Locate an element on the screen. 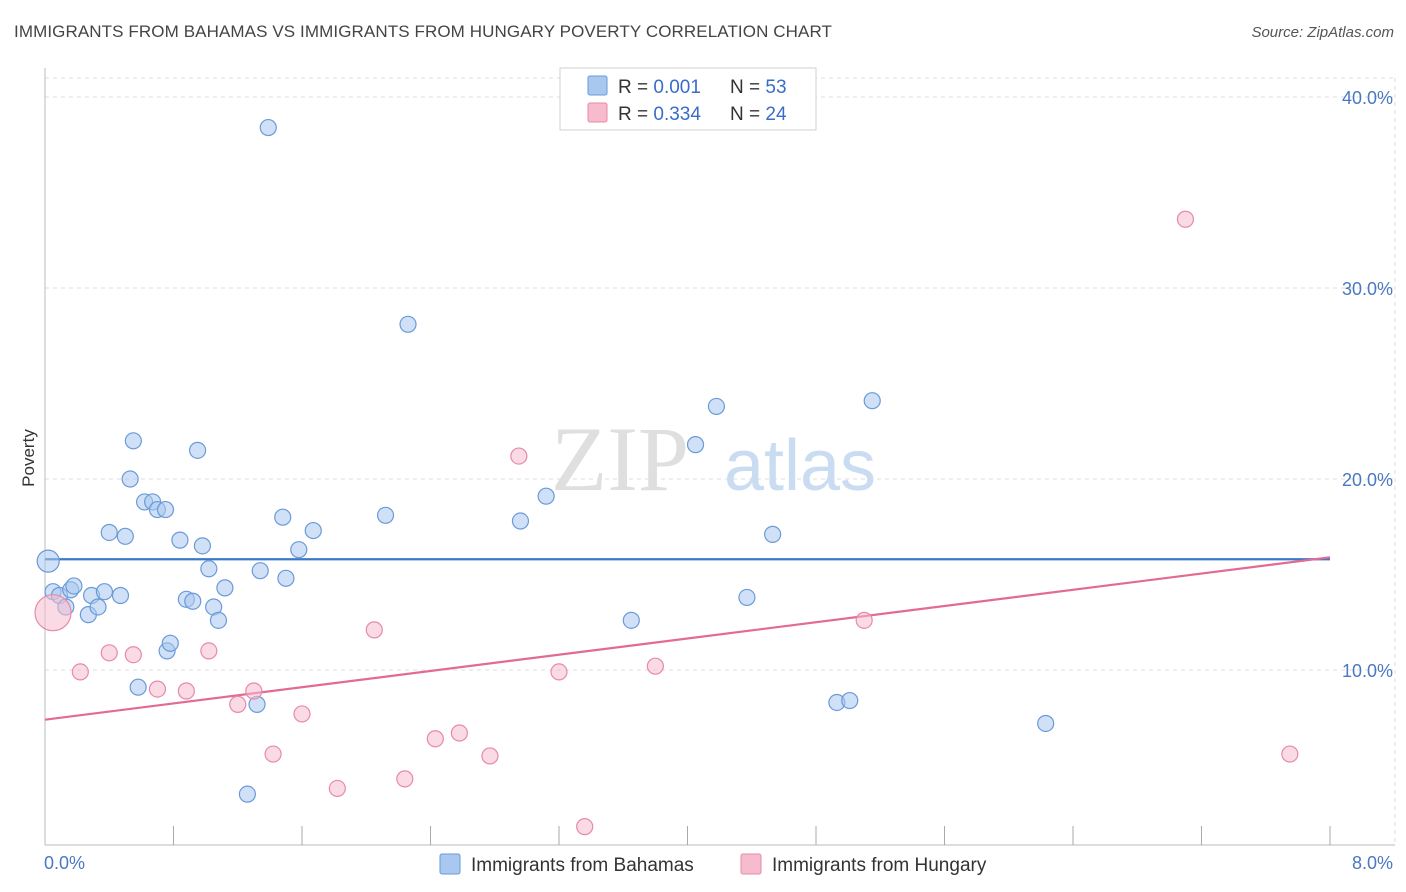  r-value-hungary: 0.334 is located at coordinates (677, 114).